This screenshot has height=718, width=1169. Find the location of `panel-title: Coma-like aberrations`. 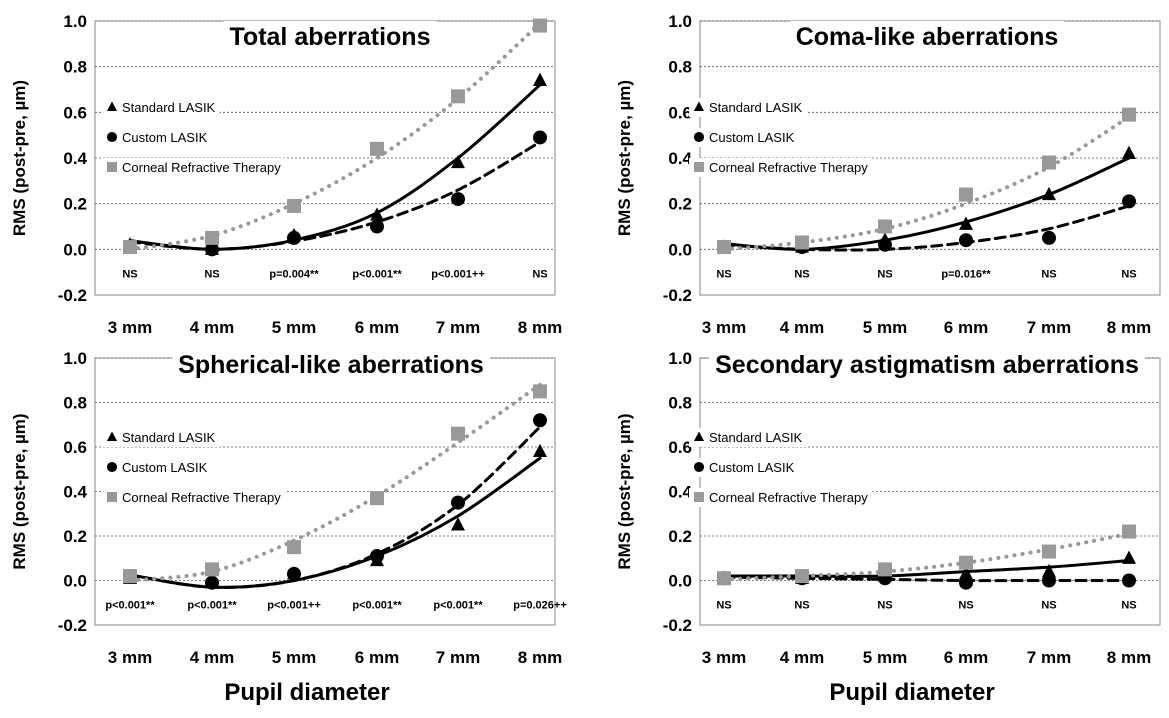

panel-title: Coma-like aberrations is located at coordinates (927, 37).